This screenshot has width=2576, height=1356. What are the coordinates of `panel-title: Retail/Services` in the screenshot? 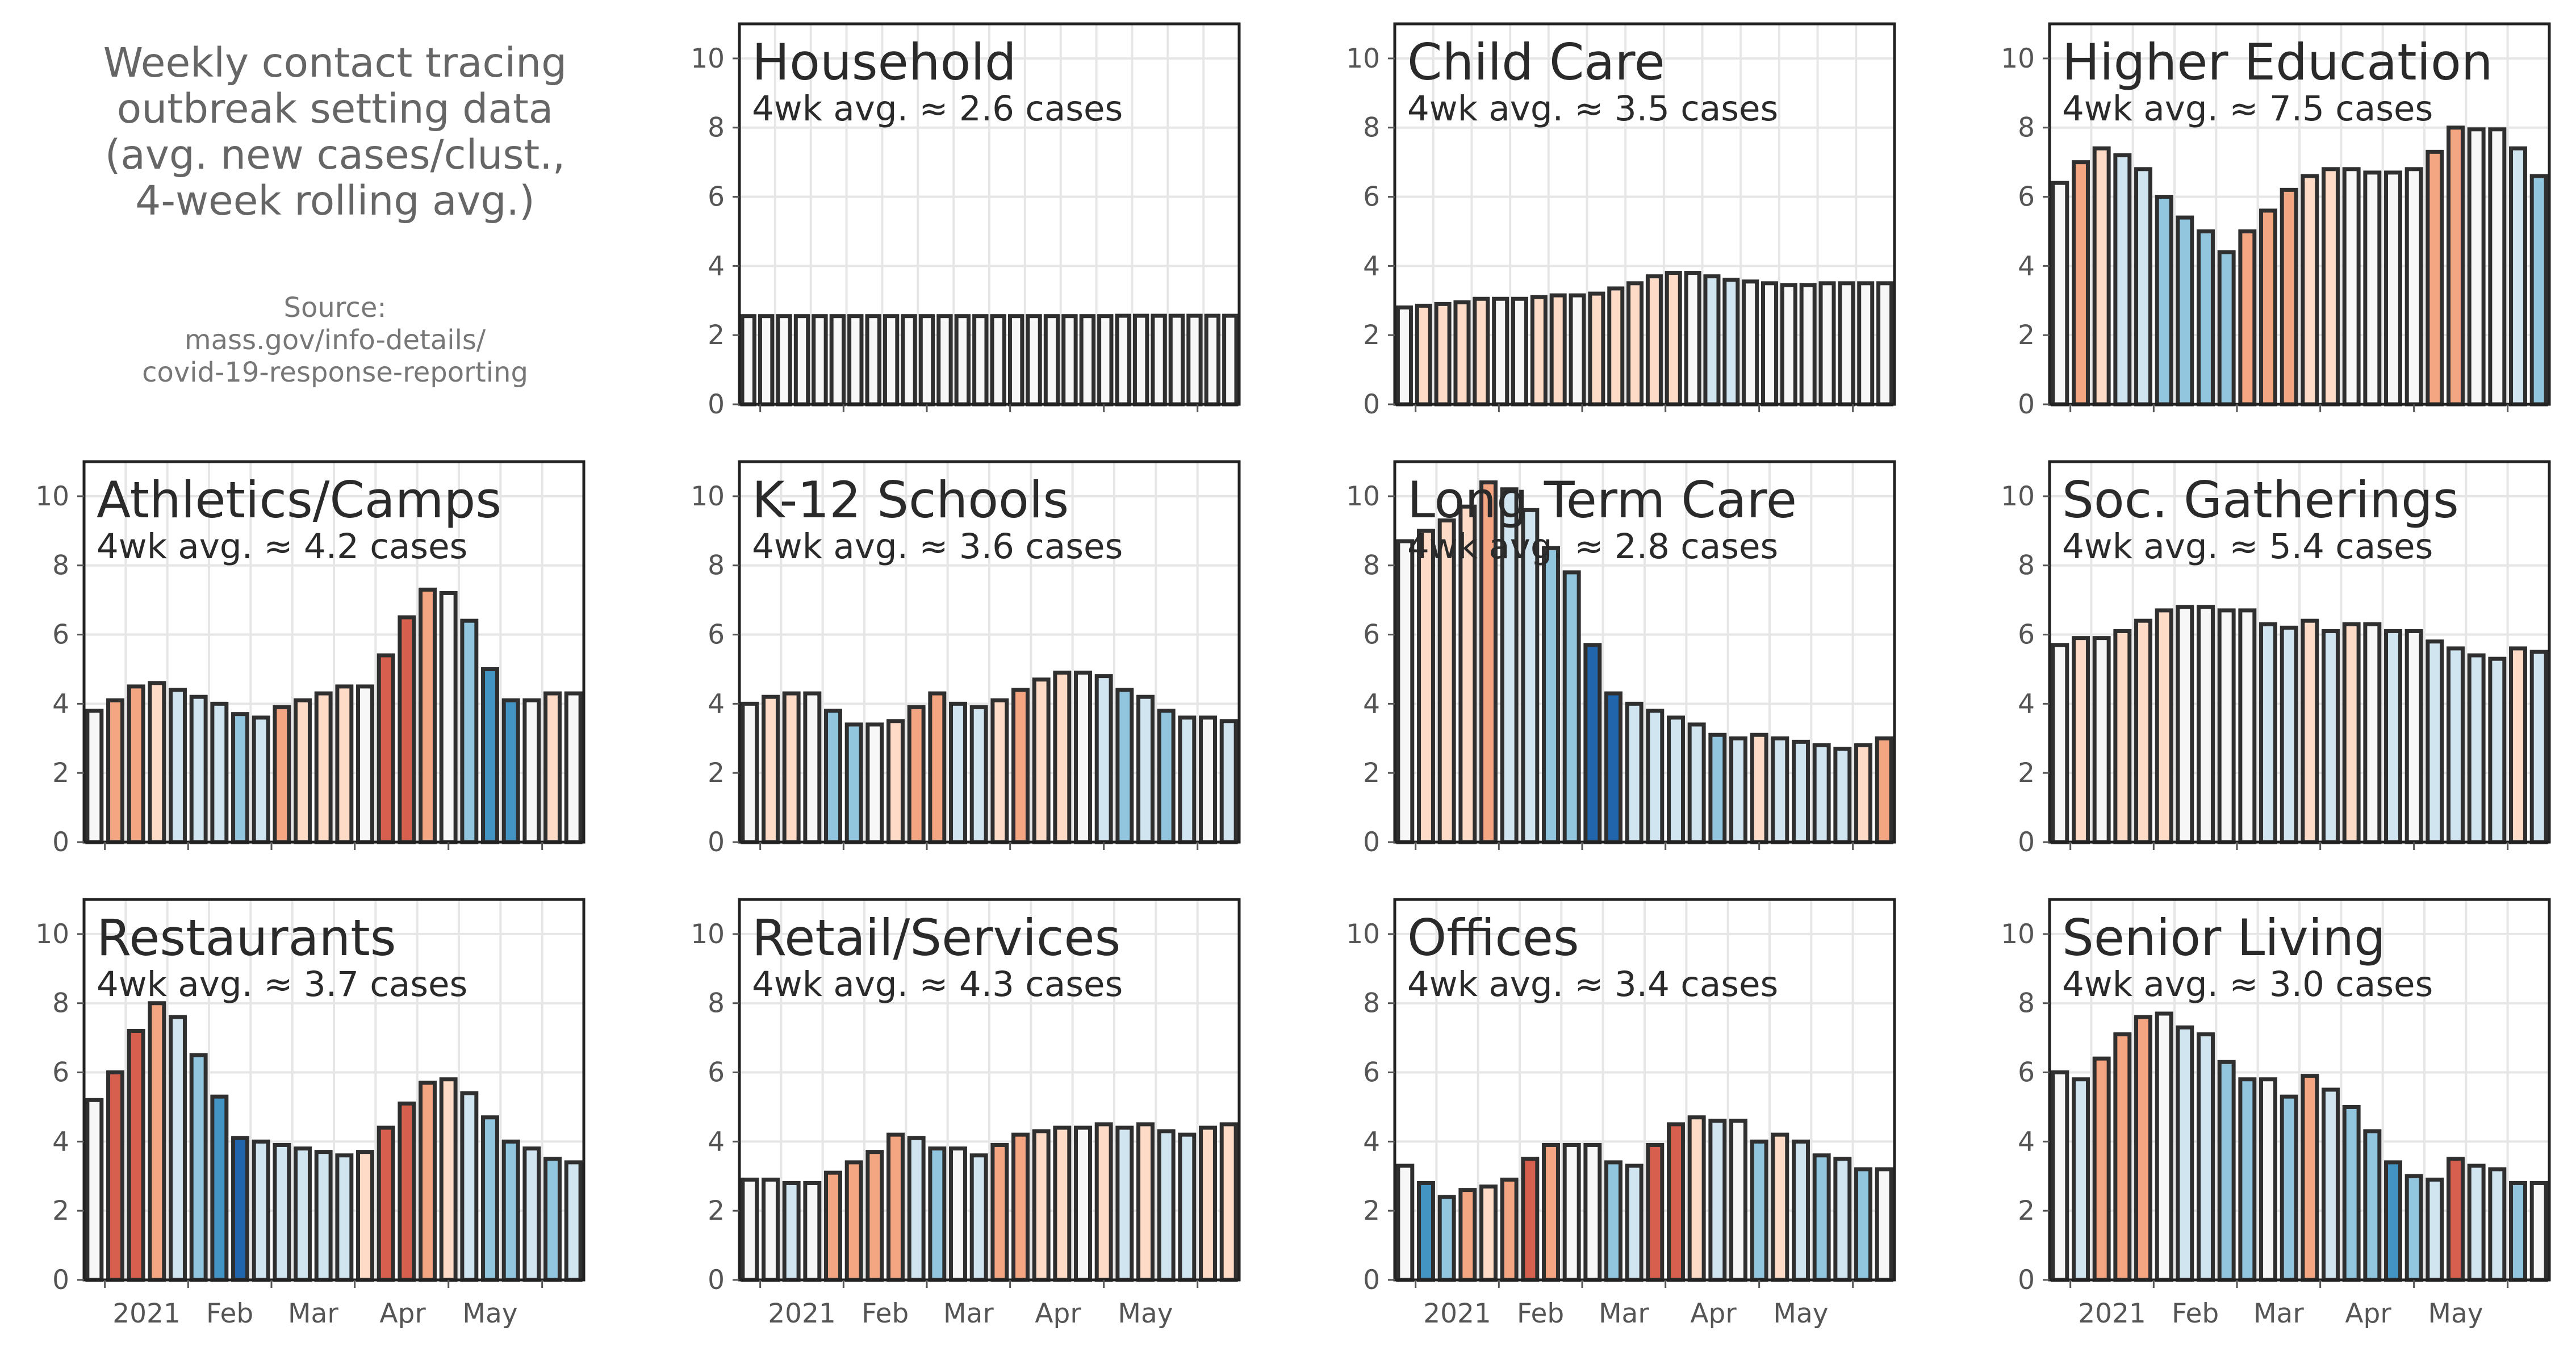 It's located at (936, 938).